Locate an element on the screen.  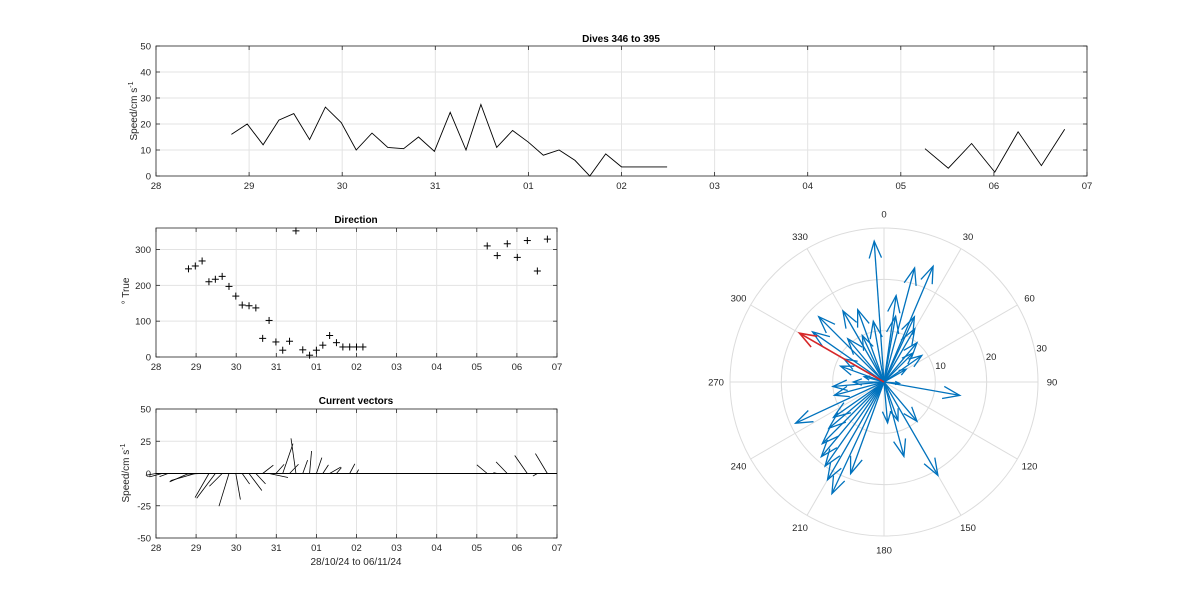
vectors-xtick-label: 04 is located at coordinates (436, 548).